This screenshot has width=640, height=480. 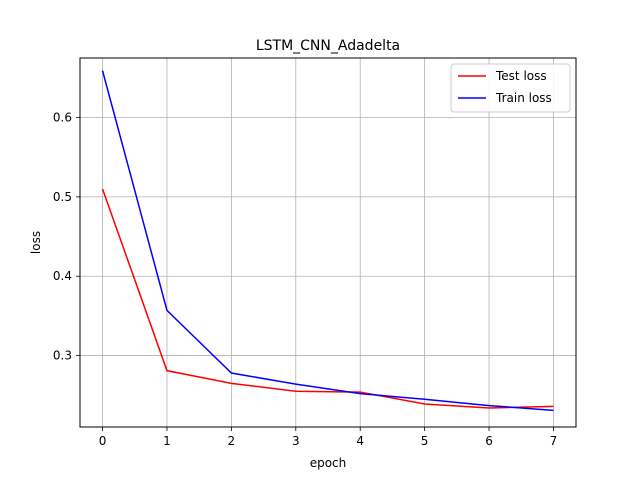 What do you see at coordinates (328, 463) in the screenshot?
I see `x-axis-label: epoch` at bounding box center [328, 463].